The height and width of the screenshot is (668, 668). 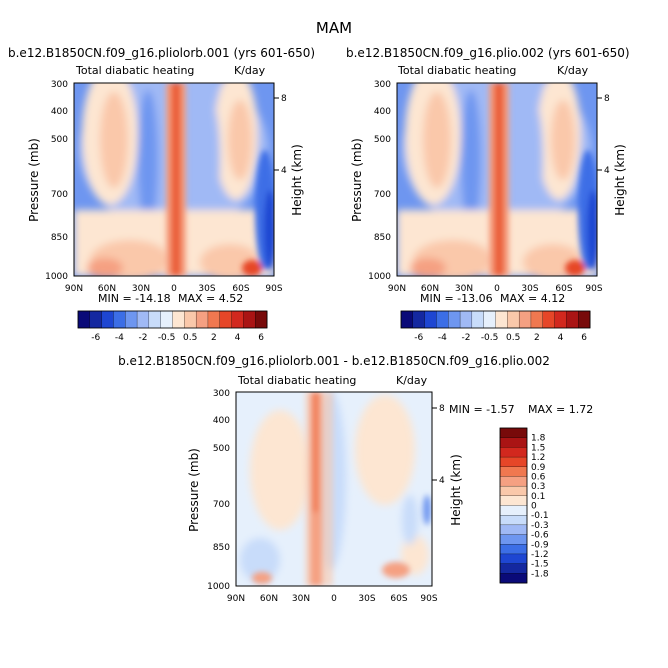 What do you see at coordinates (573, 70) in the screenshot?
I see `panel-b-units: K/day` at bounding box center [573, 70].